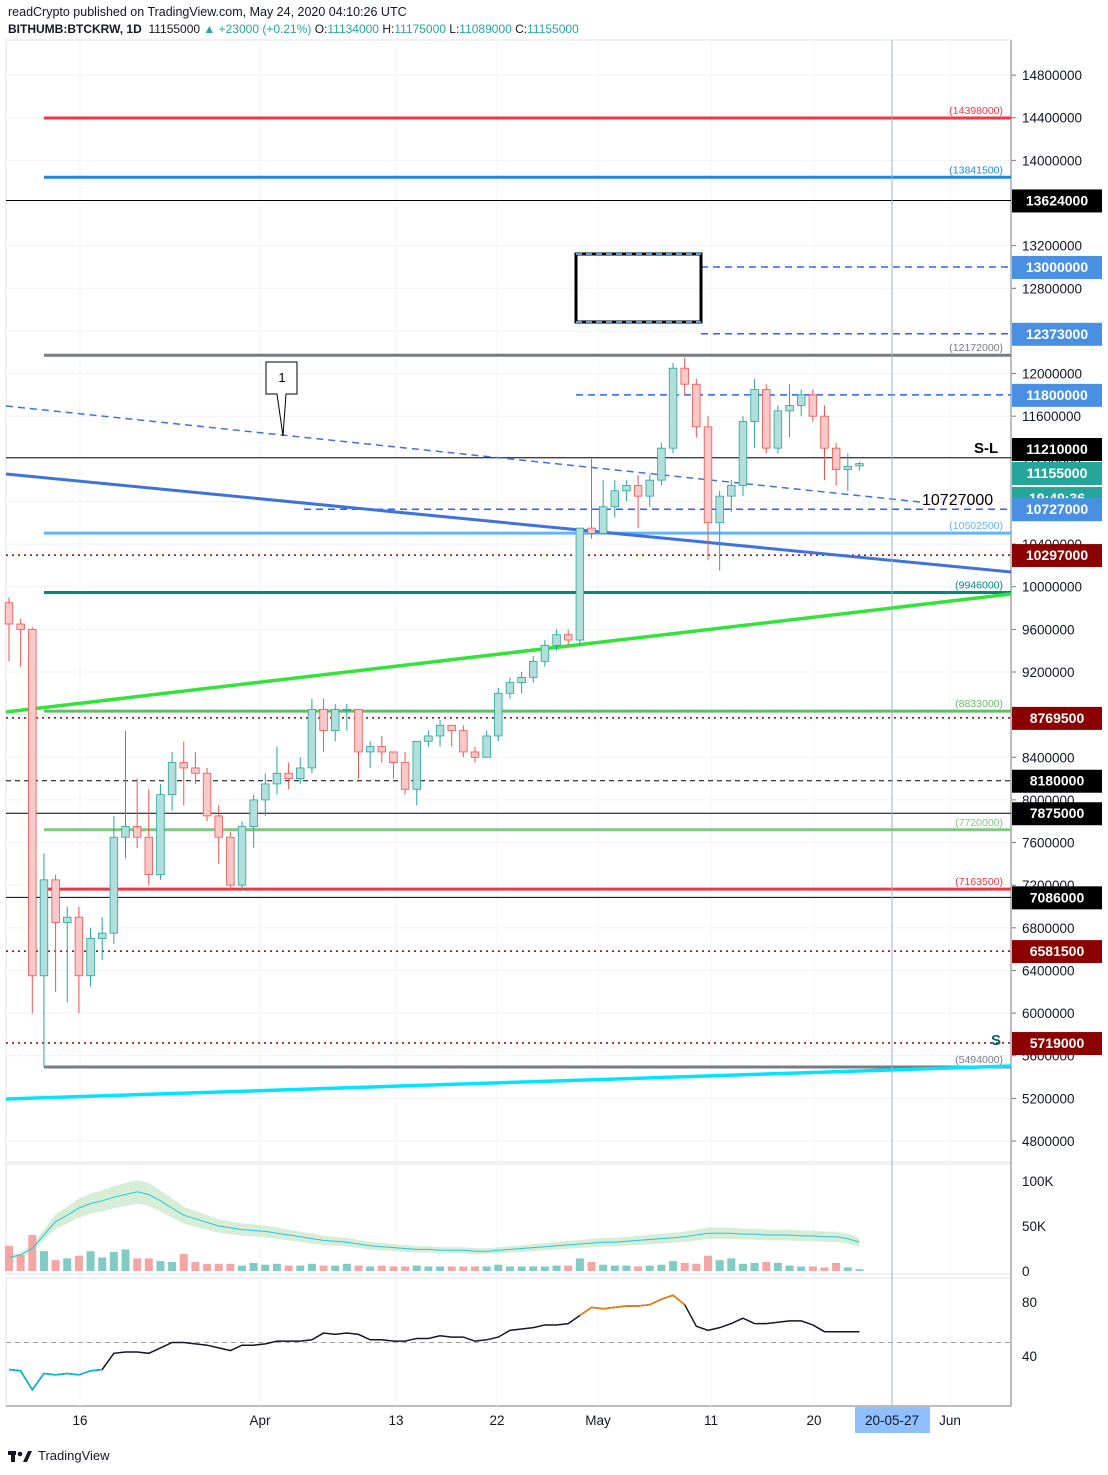  Describe the element at coordinates (1052, 160) in the screenshot. I see `price-tick-label: 14000000` at that location.